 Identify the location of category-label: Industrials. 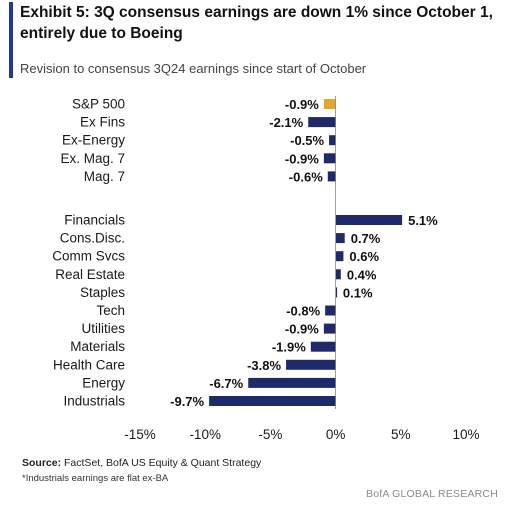
(94, 401).